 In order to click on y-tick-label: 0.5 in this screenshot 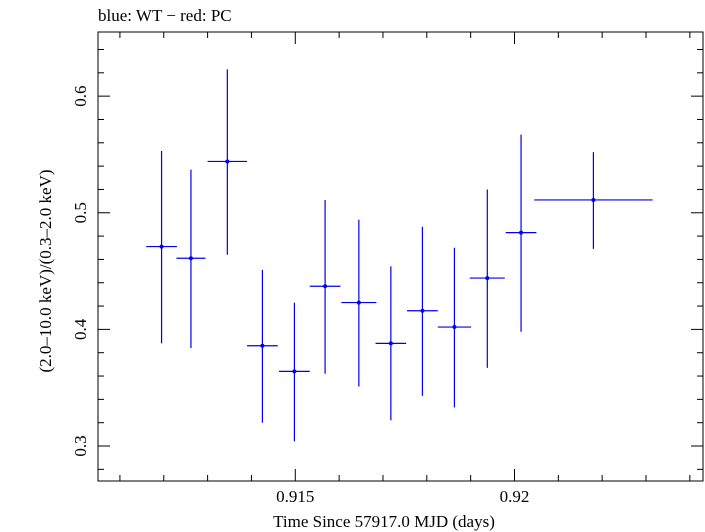, I will do `click(80, 212)`.